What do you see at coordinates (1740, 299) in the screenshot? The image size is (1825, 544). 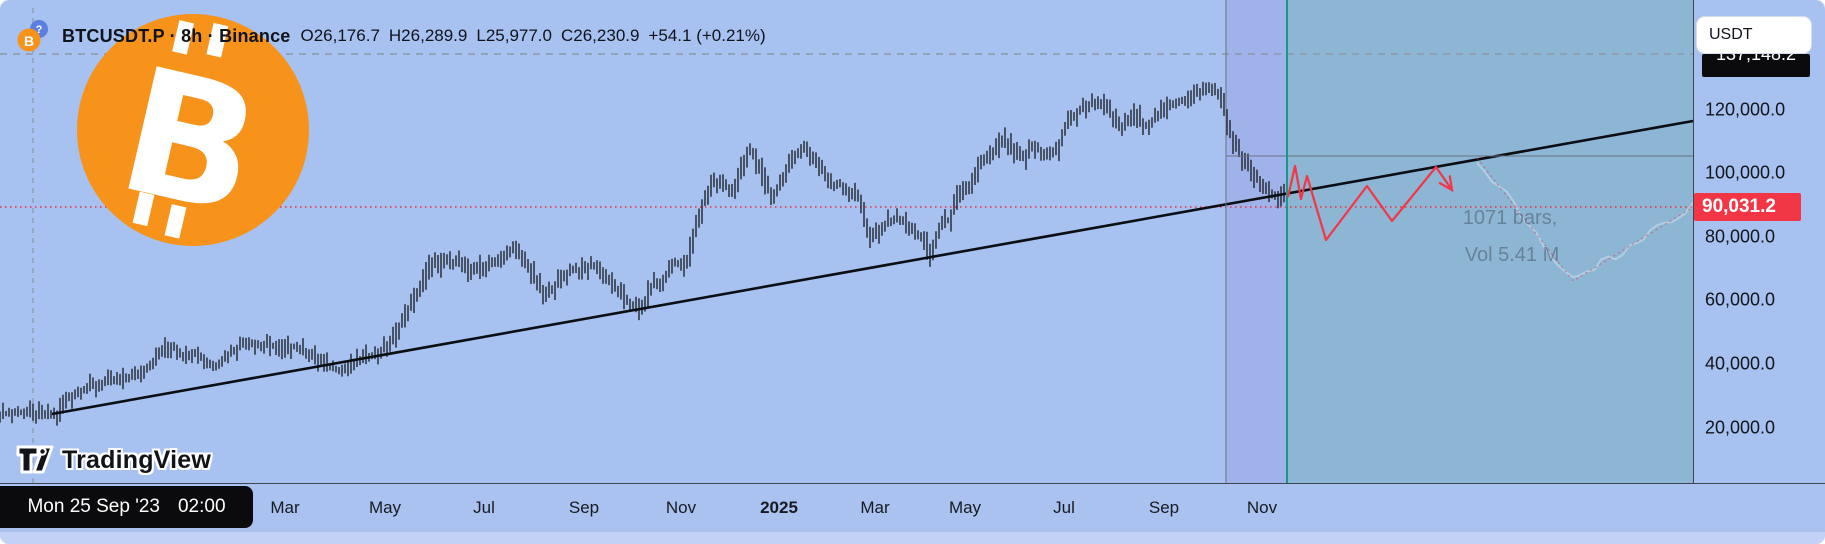 I see `price-tick-label: 60,000.0` at bounding box center [1740, 299].